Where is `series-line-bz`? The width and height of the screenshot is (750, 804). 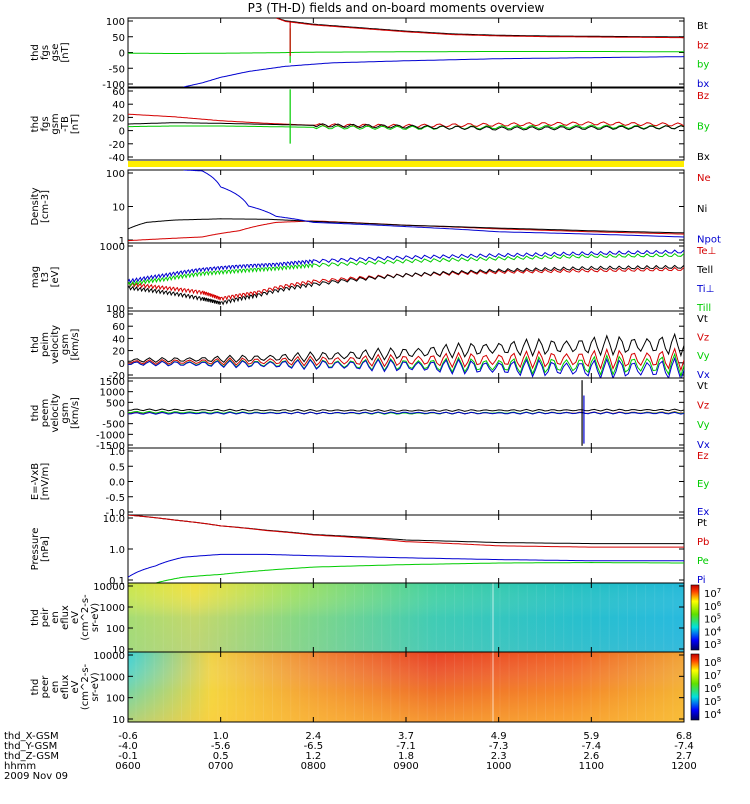
series-line-bz is located at coordinates (480, 28).